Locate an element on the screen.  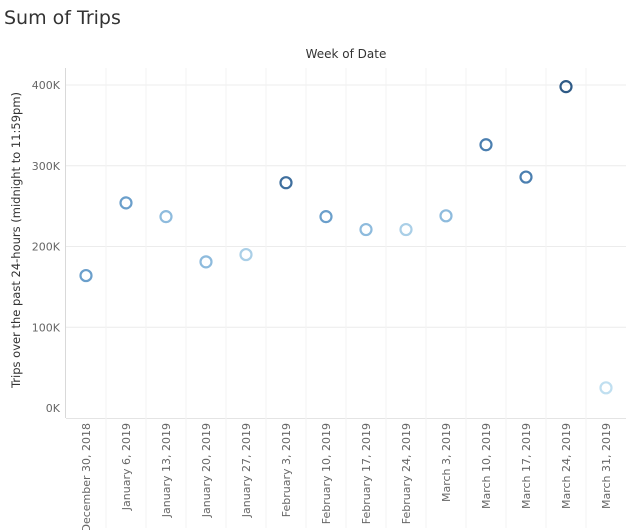
x-tick-label: January 13, 2019 is located at coordinates (166, 470).